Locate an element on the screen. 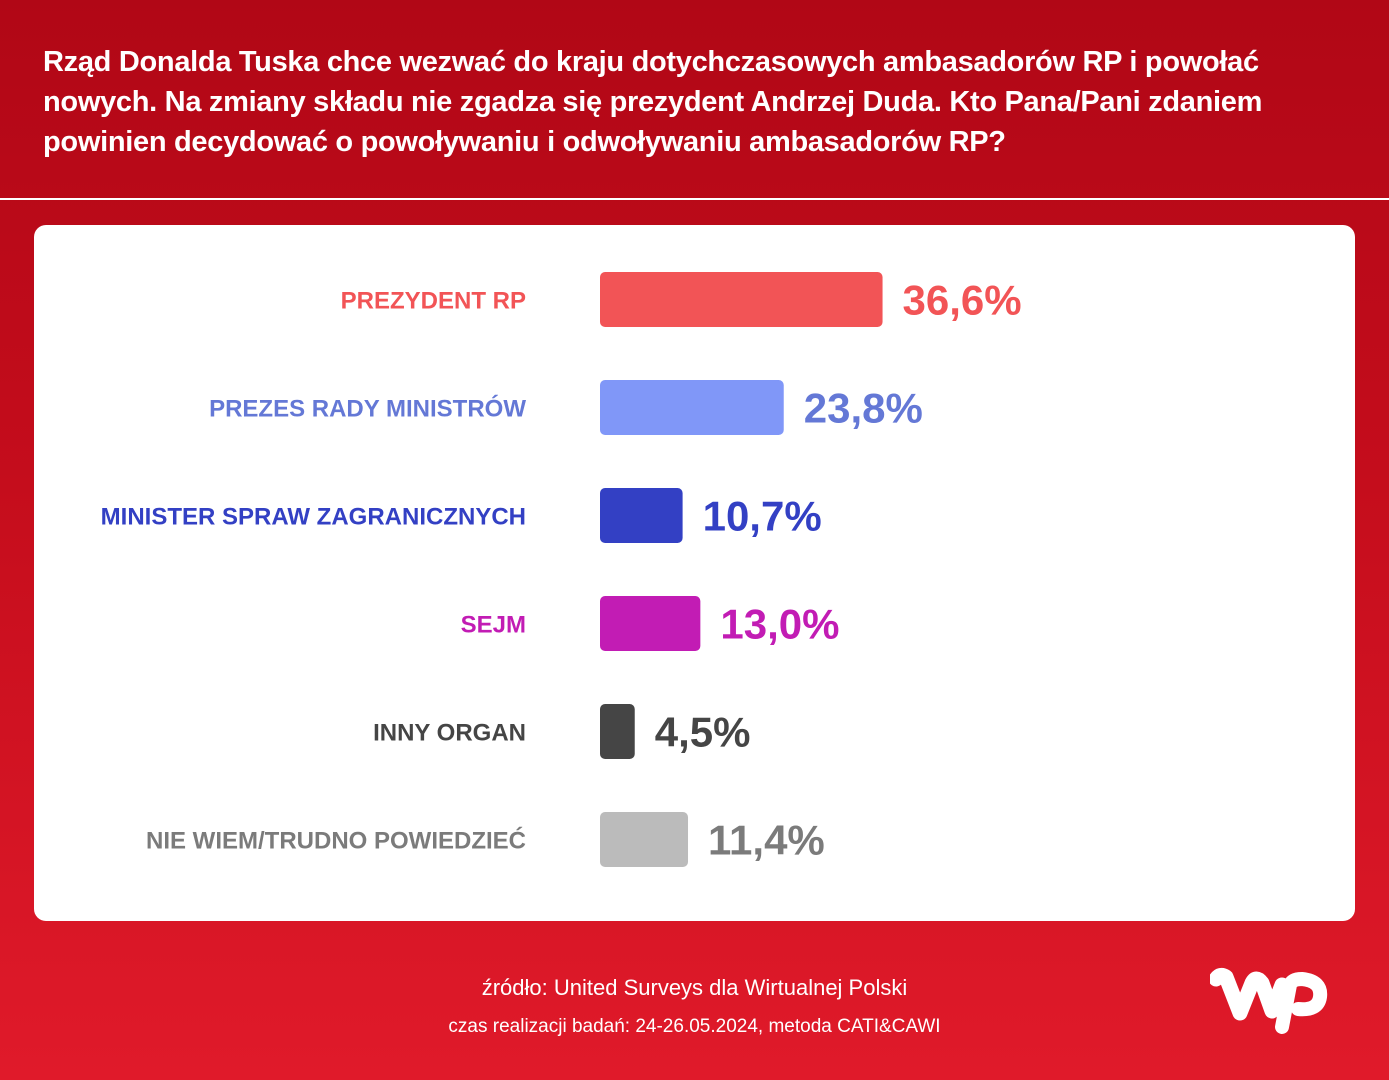 The image size is (1389, 1080). wp-logo-icon is located at coordinates (1269, 1005).